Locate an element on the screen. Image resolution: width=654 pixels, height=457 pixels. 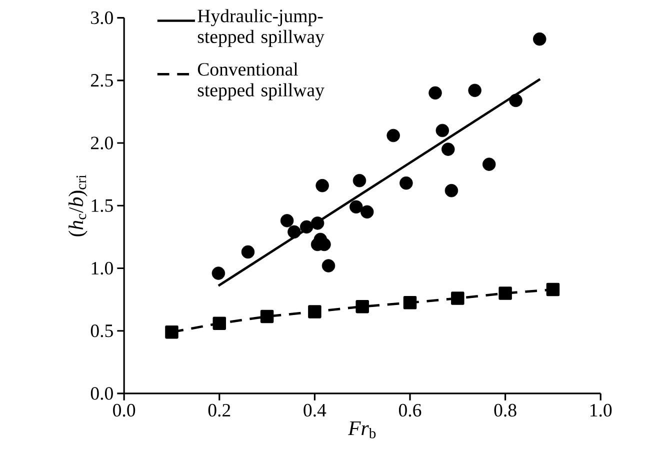
y-tick-label: 1.5 is located at coordinates (102, 205).